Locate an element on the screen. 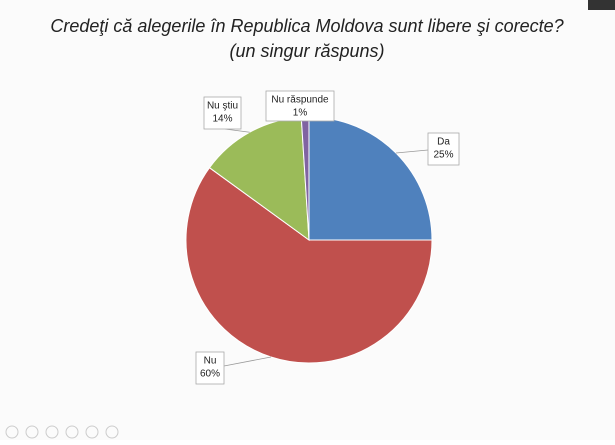 This screenshot has width=615, height=445. chart-subtitle: (un singur răspuns) is located at coordinates (306, 51).